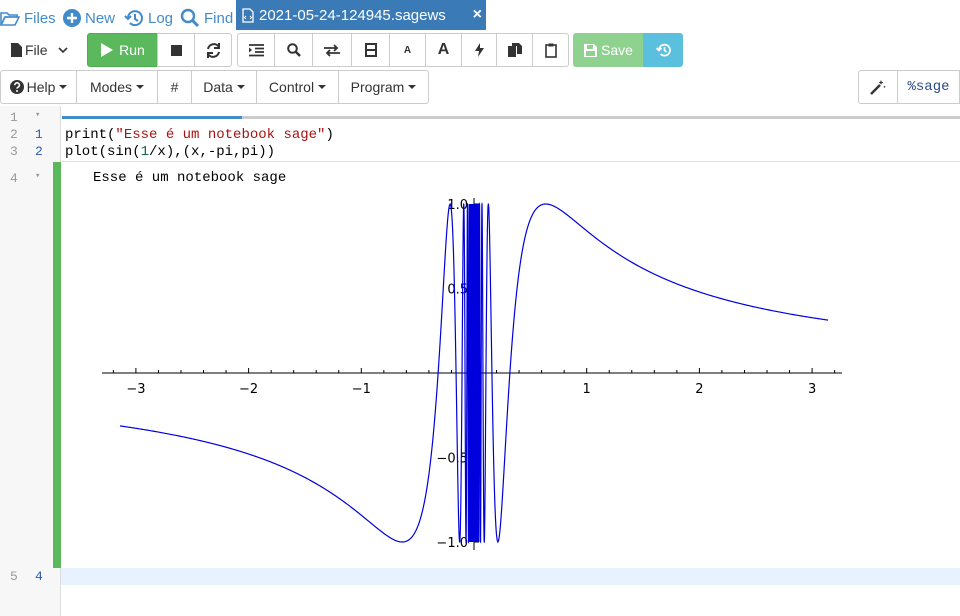  What do you see at coordinates (135, 389) in the screenshot?
I see `x-tick-label: −3` at bounding box center [135, 389].